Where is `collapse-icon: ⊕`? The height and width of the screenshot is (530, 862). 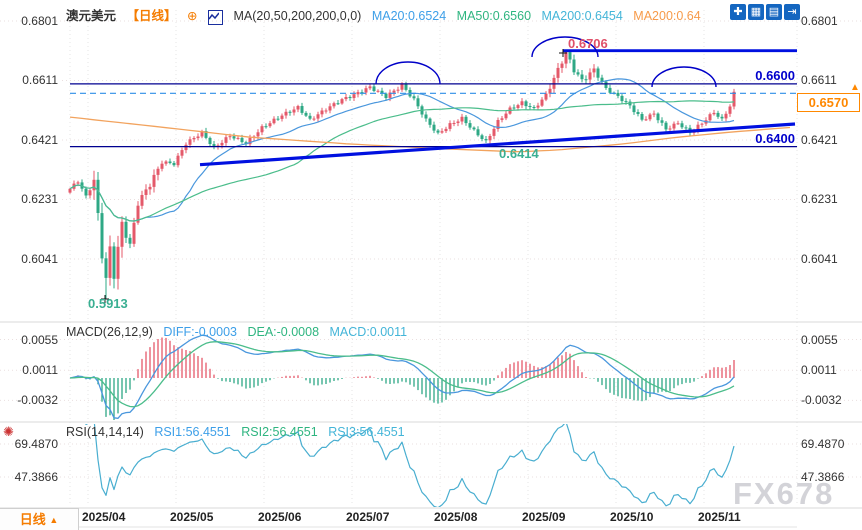
collapse-icon: ⊕ is located at coordinates (192, 16).